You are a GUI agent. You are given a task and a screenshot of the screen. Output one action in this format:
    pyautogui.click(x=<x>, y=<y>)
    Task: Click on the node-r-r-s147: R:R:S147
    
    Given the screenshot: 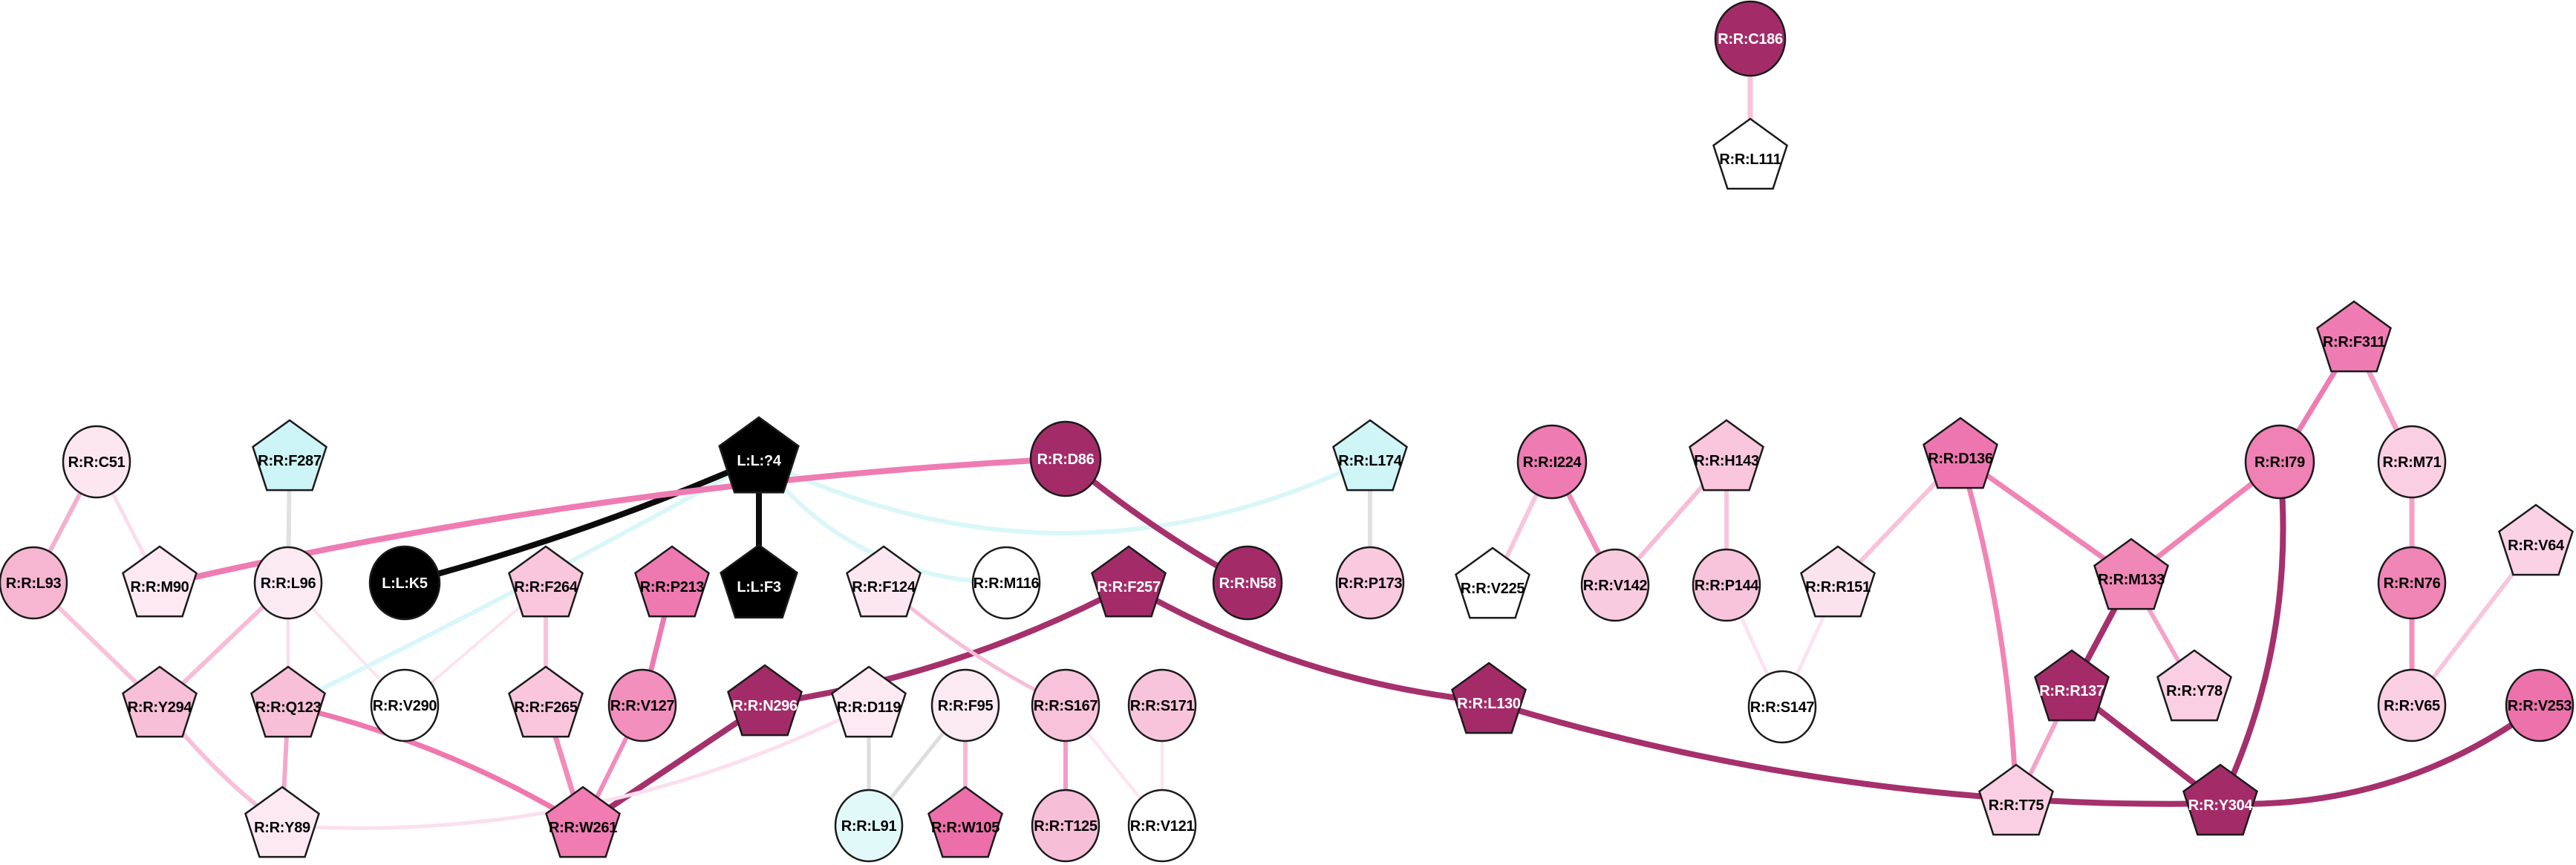 What is the action you would take?
    pyautogui.click(x=1782, y=707)
    